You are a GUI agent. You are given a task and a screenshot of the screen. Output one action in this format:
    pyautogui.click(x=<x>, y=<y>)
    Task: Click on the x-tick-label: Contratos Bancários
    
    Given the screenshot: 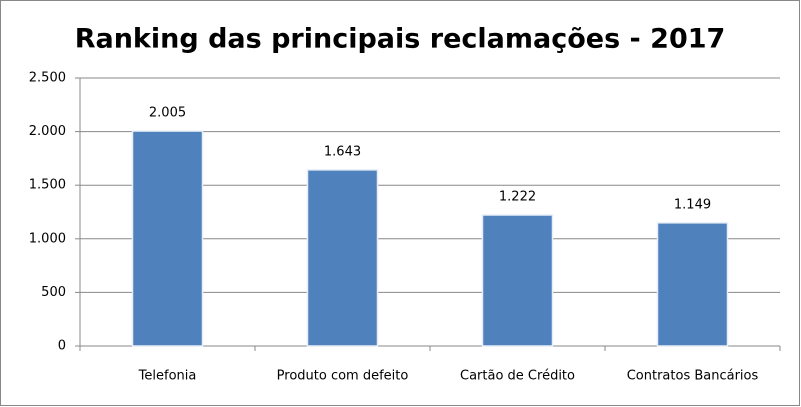 What is the action you would take?
    pyautogui.click(x=693, y=376)
    